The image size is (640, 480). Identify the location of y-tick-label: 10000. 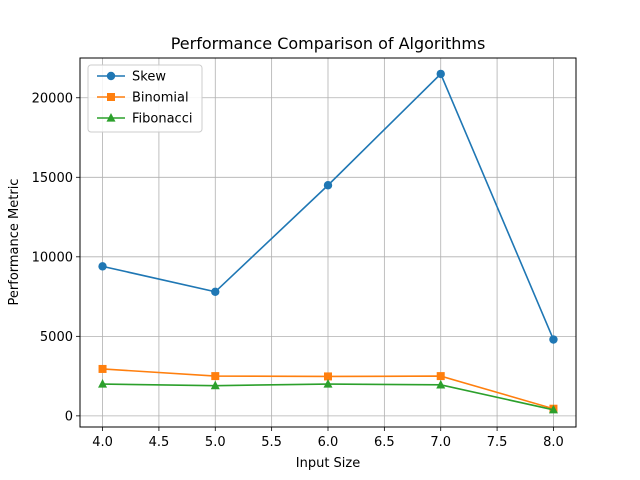
(52, 257).